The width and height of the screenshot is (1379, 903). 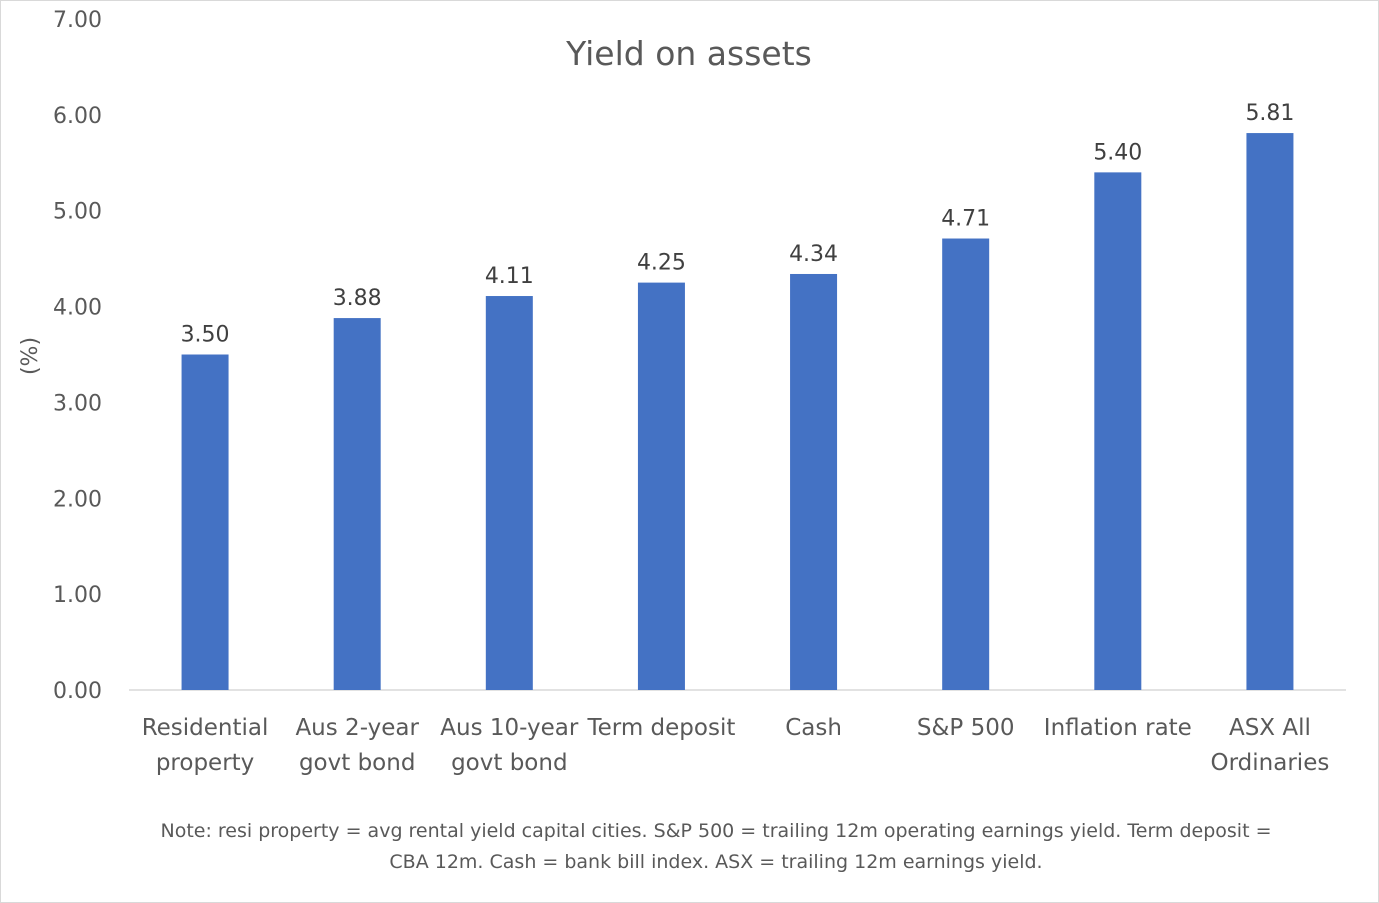 What do you see at coordinates (966, 728) in the screenshot?
I see `category-label: S&P 500` at bounding box center [966, 728].